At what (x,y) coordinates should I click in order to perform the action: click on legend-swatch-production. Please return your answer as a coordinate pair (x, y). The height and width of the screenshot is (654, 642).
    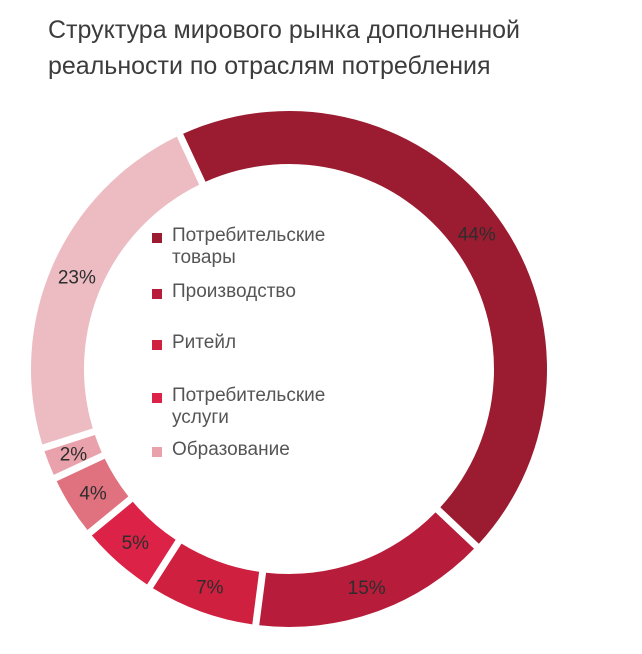
    Looking at the image, I should click on (157, 294).